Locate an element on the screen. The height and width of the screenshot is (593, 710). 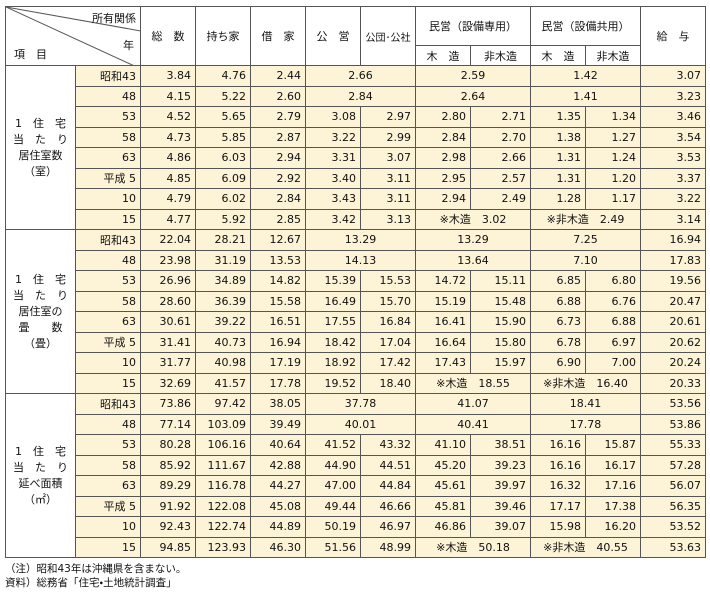
value-cell: 50.19 is located at coordinates (333, 527).